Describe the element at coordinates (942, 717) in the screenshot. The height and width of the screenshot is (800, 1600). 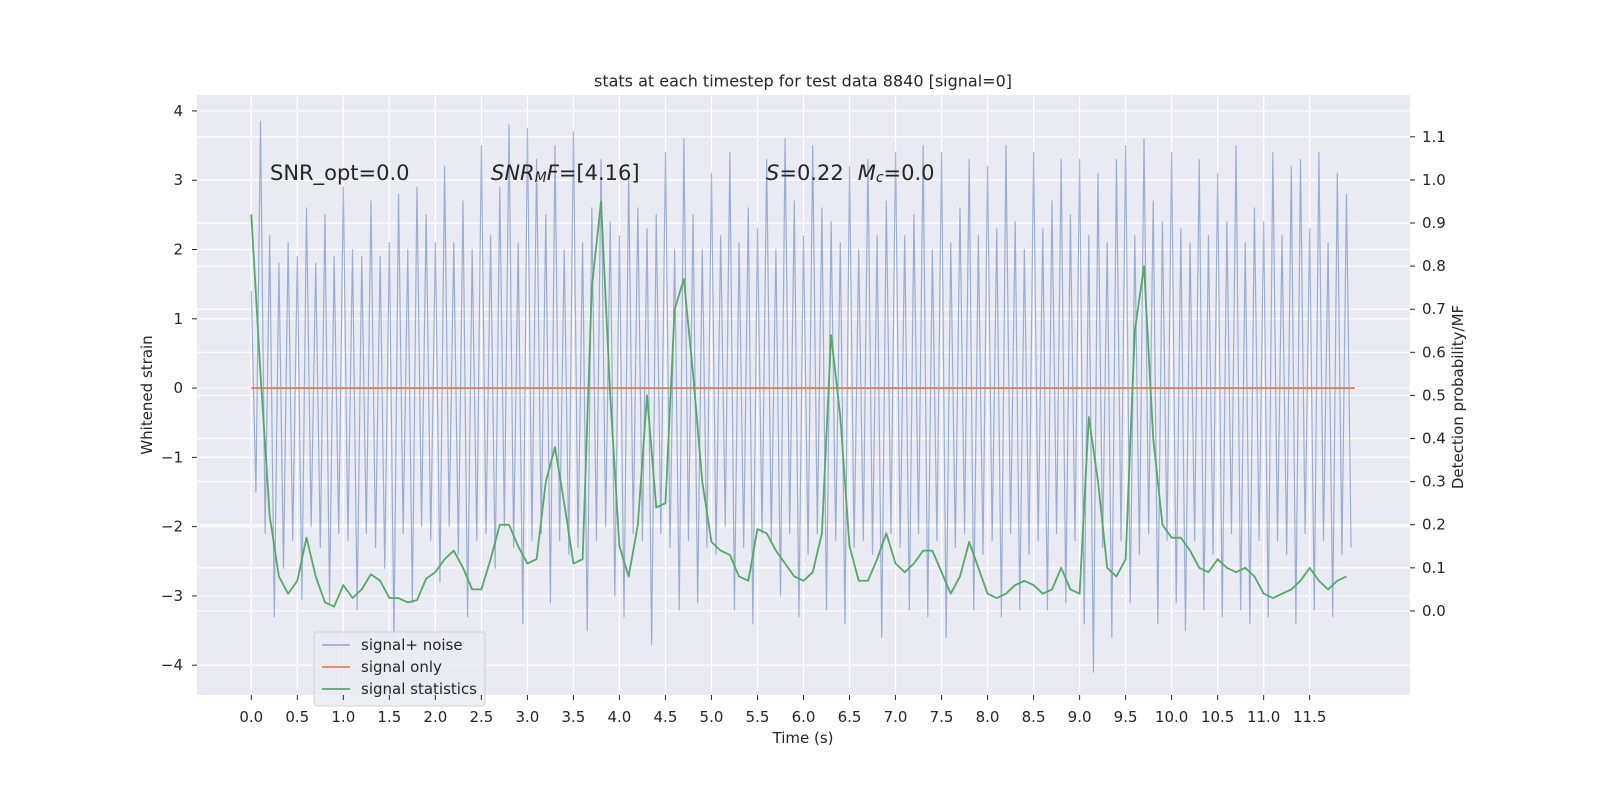
I see `x-tick-label: 7.5` at that location.